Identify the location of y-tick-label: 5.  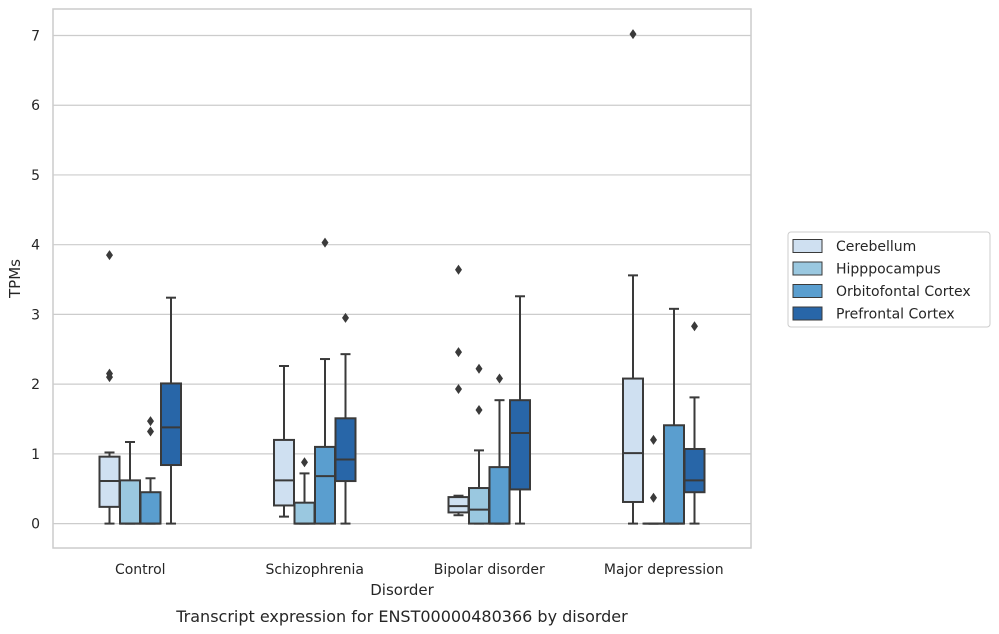
(35, 176).